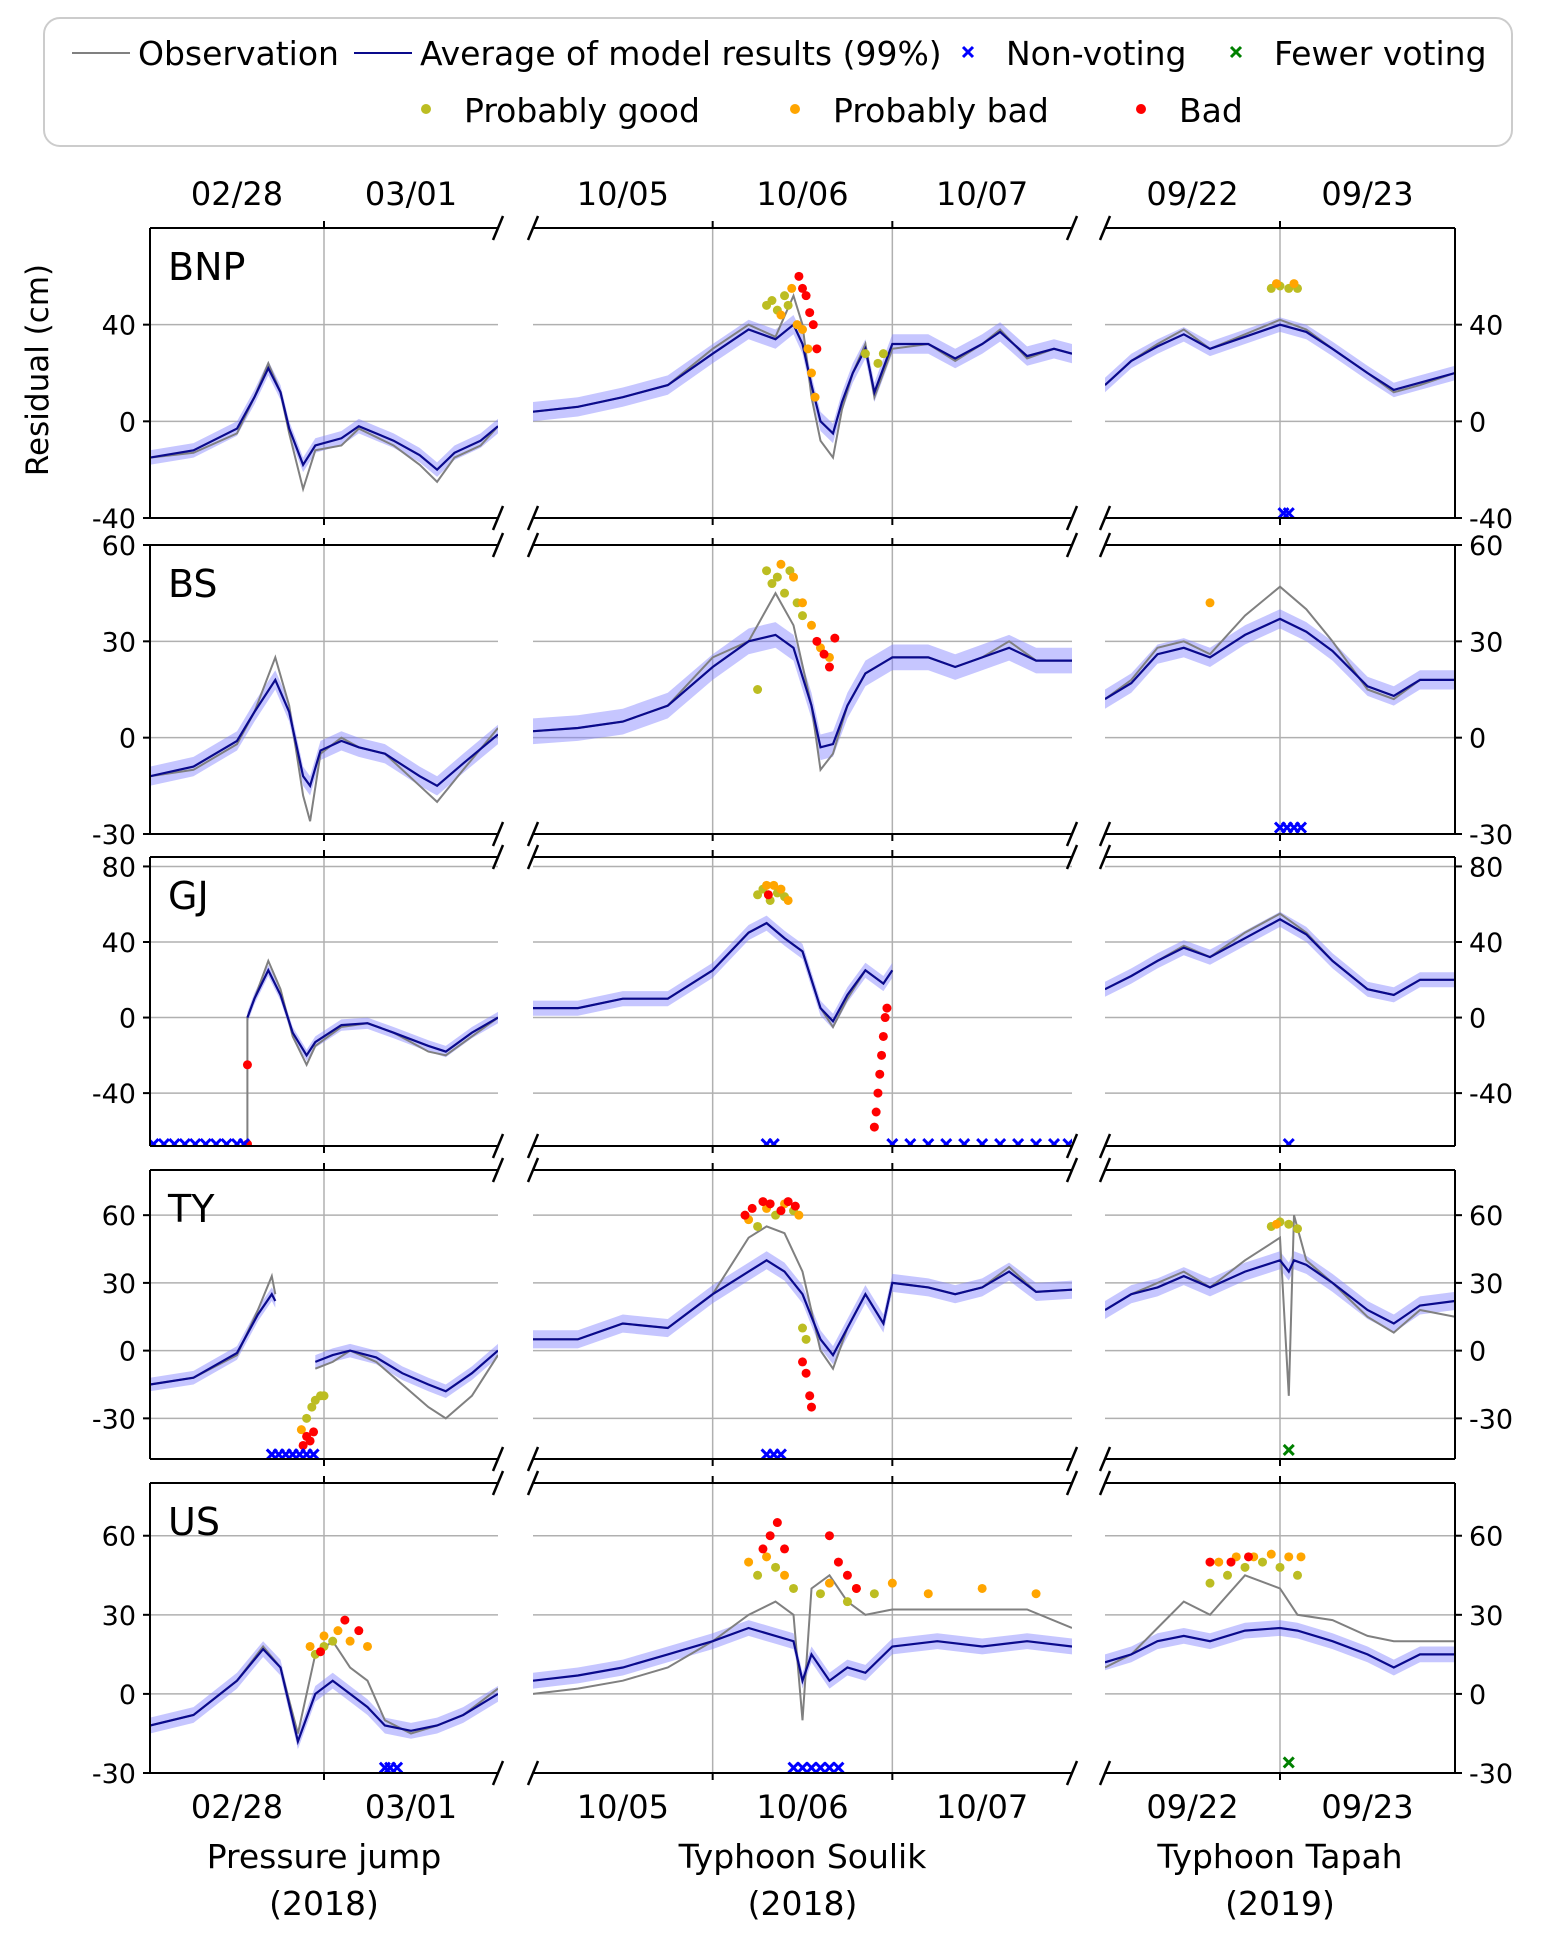  Describe the element at coordinates (1380, 53) in the screenshot. I see `legend-label: Fewer voting` at that location.